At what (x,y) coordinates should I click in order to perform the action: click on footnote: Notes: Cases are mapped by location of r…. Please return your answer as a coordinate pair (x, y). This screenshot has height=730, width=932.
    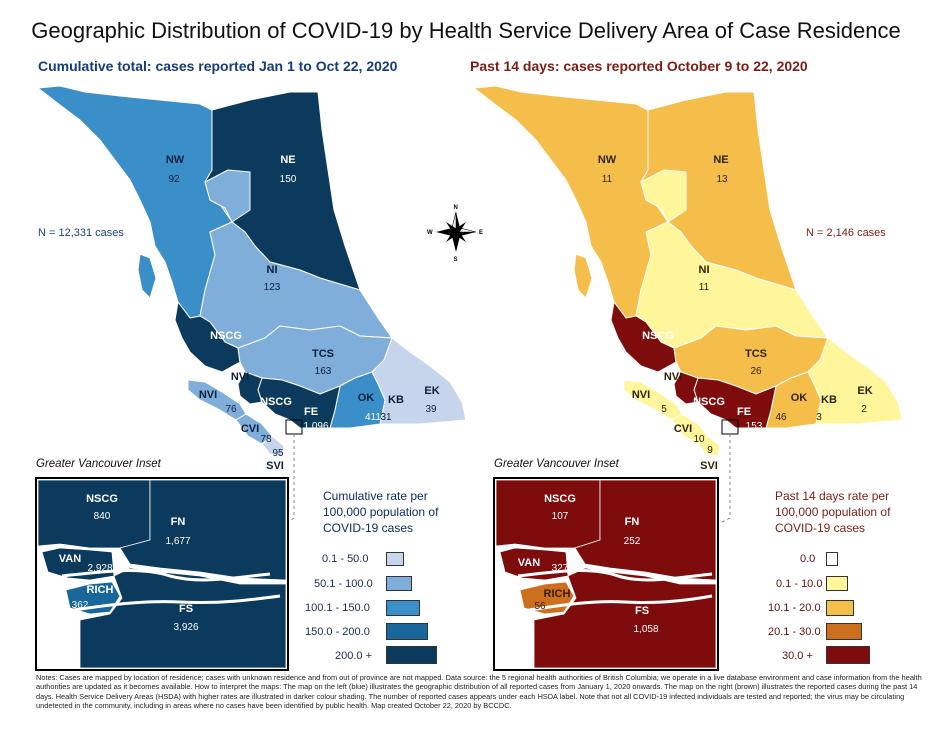
    Looking at the image, I should click on (479, 692).